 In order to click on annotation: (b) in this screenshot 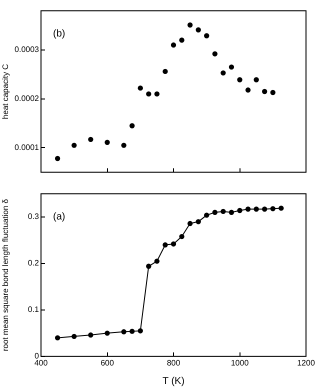, I will do `click(59, 34)`.